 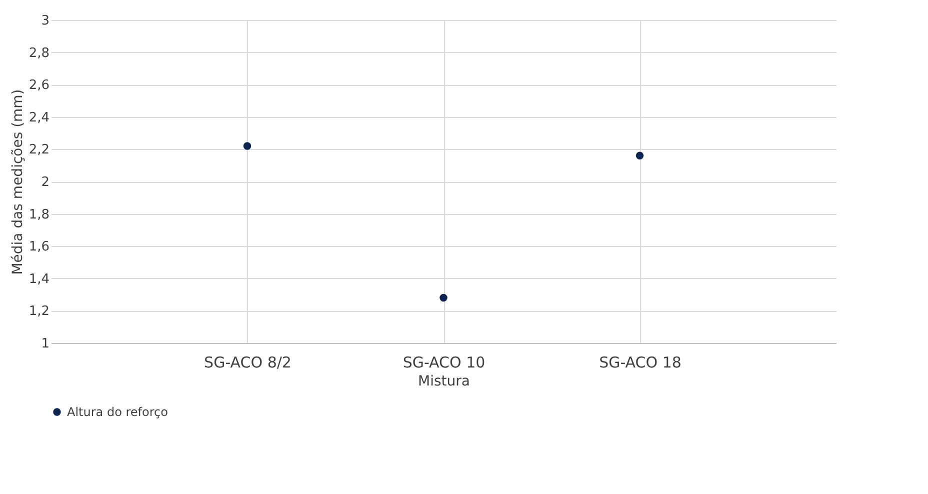 I want to click on y-tick-label: 2,2, so click(x=39, y=150).